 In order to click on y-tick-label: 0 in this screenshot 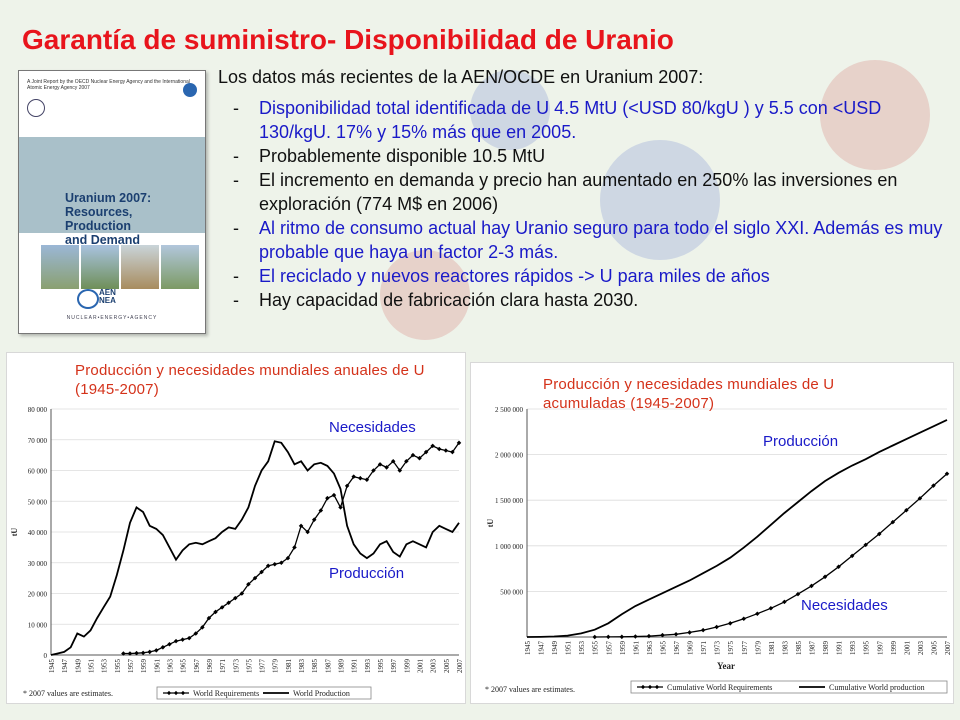, I will do `click(46, 656)`.